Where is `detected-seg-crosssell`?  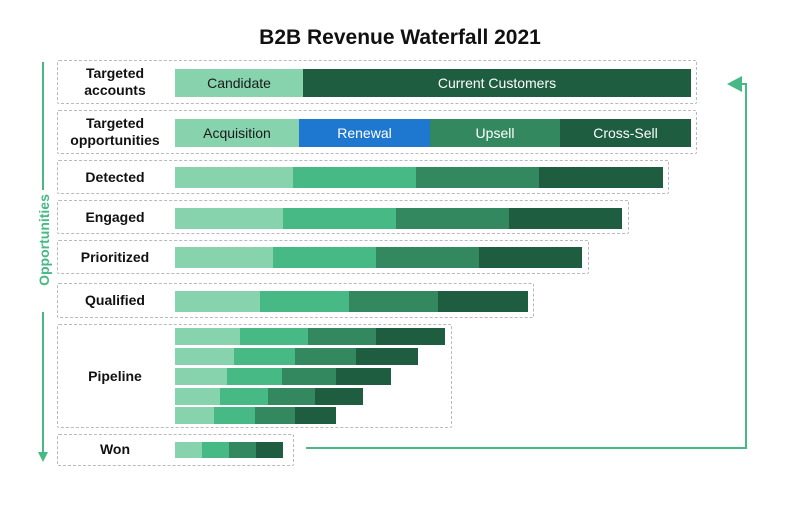 detected-seg-crosssell is located at coordinates (601, 177).